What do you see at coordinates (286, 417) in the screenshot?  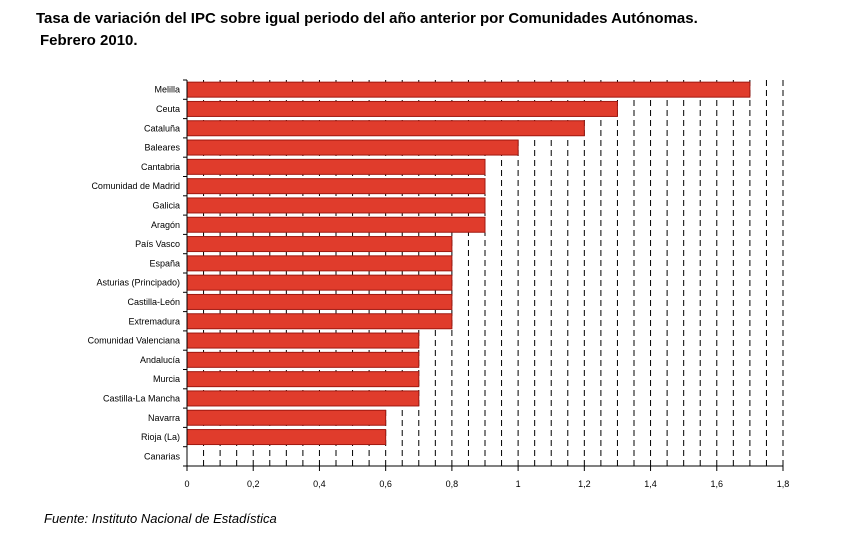 I see `bar-navarra` at bounding box center [286, 417].